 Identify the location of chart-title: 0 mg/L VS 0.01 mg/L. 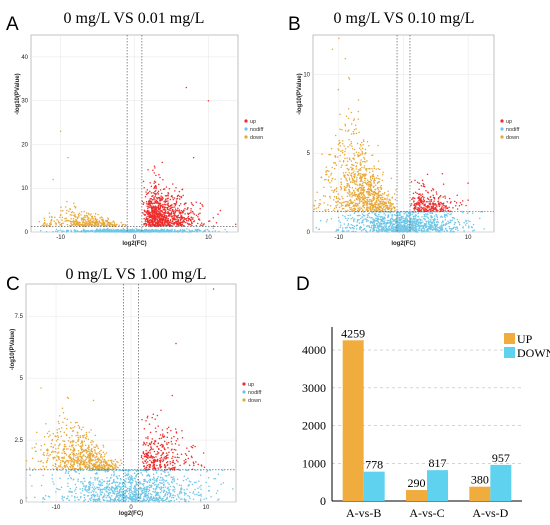
(134, 18).